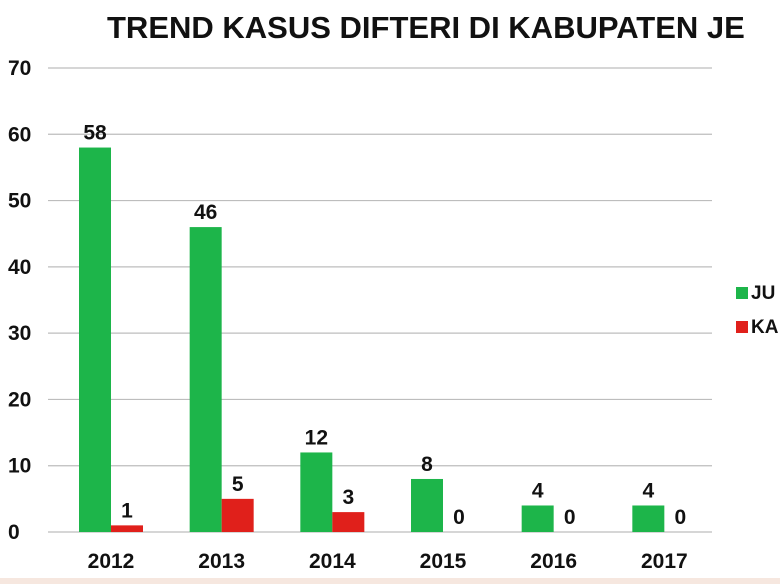 This screenshot has width=780, height=584. Describe the element at coordinates (316, 437) in the screenshot. I see `data-label: 12` at that location.